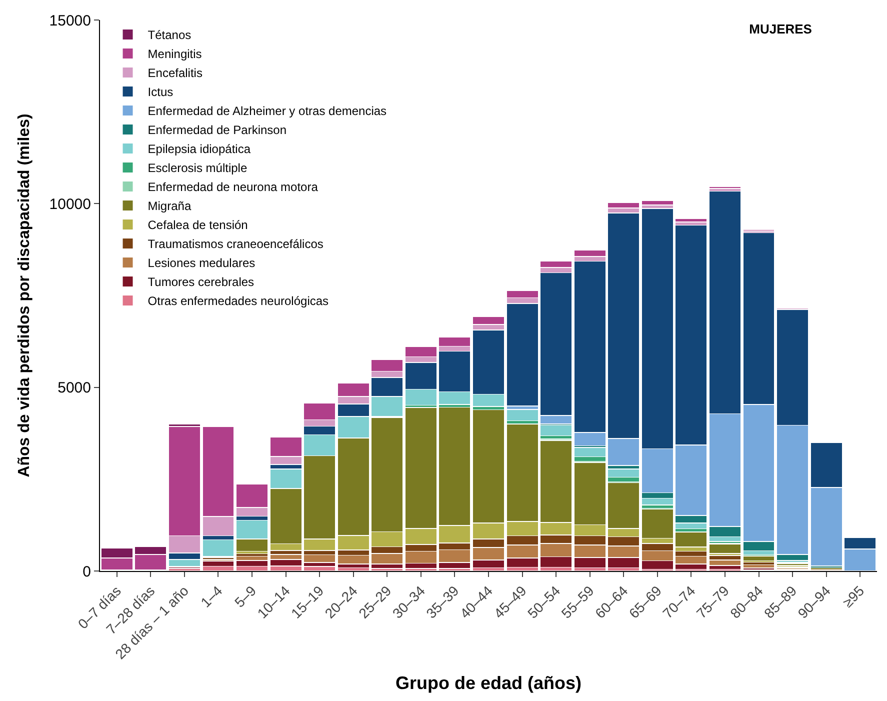 The image size is (887, 701). Describe the element at coordinates (780, 29) in the screenshot. I see `chart-title: MUJERES` at that location.